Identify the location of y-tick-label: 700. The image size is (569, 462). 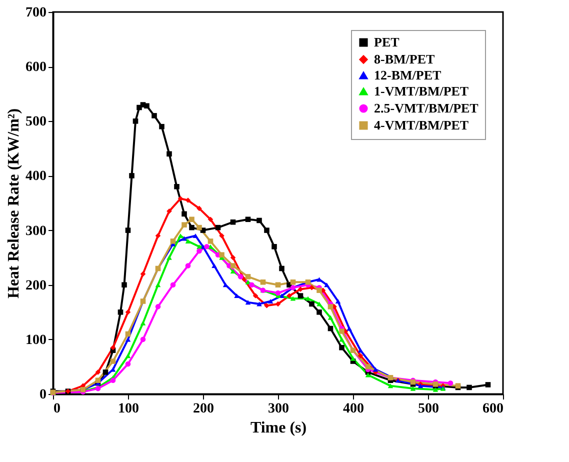
(36, 13).